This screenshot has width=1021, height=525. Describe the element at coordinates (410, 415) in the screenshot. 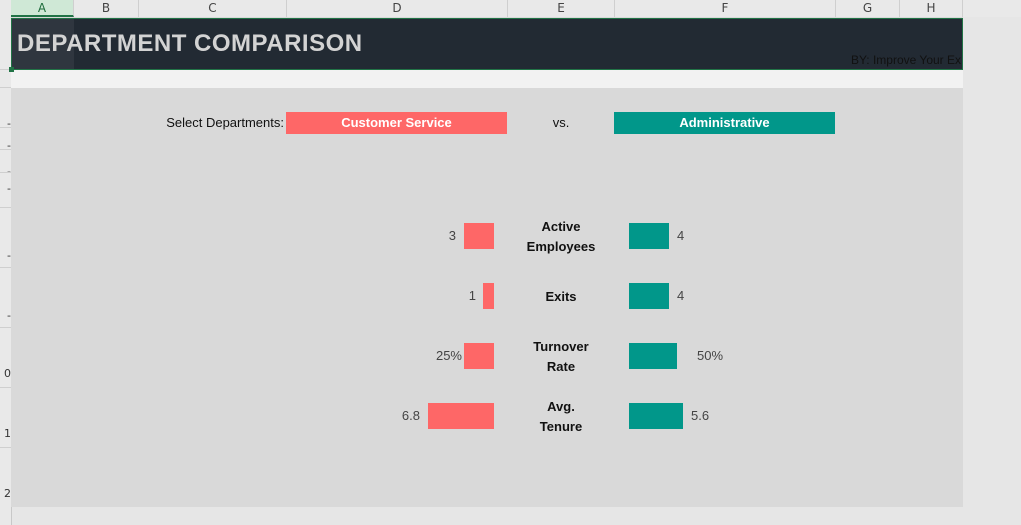

I see `left-metric-value: 6.8` at that location.